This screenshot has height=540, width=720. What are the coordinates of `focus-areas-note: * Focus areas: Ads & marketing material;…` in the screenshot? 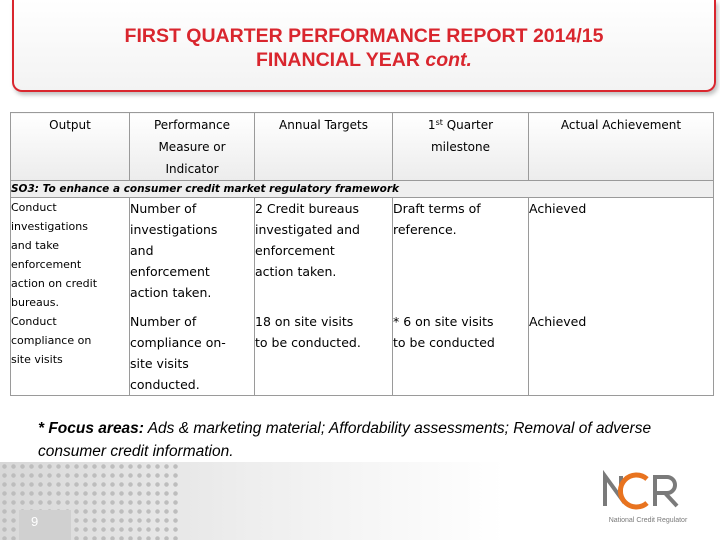 It's located at (345, 440).